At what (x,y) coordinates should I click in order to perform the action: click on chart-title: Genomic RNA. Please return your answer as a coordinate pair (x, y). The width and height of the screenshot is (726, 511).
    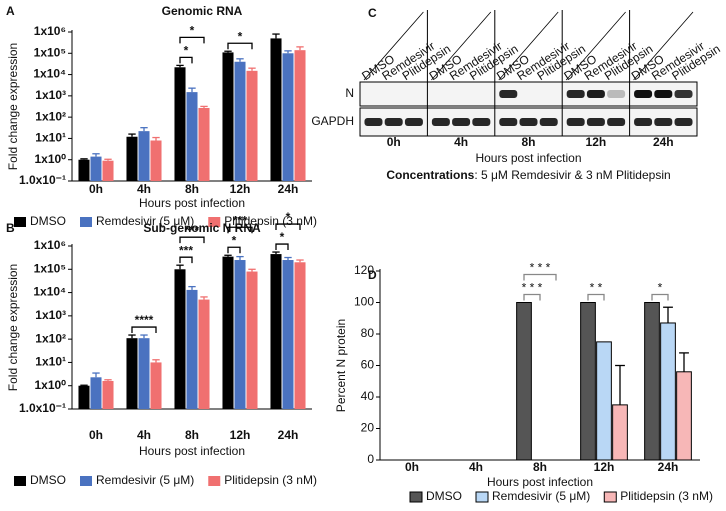
    Looking at the image, I should click on (202, 11).